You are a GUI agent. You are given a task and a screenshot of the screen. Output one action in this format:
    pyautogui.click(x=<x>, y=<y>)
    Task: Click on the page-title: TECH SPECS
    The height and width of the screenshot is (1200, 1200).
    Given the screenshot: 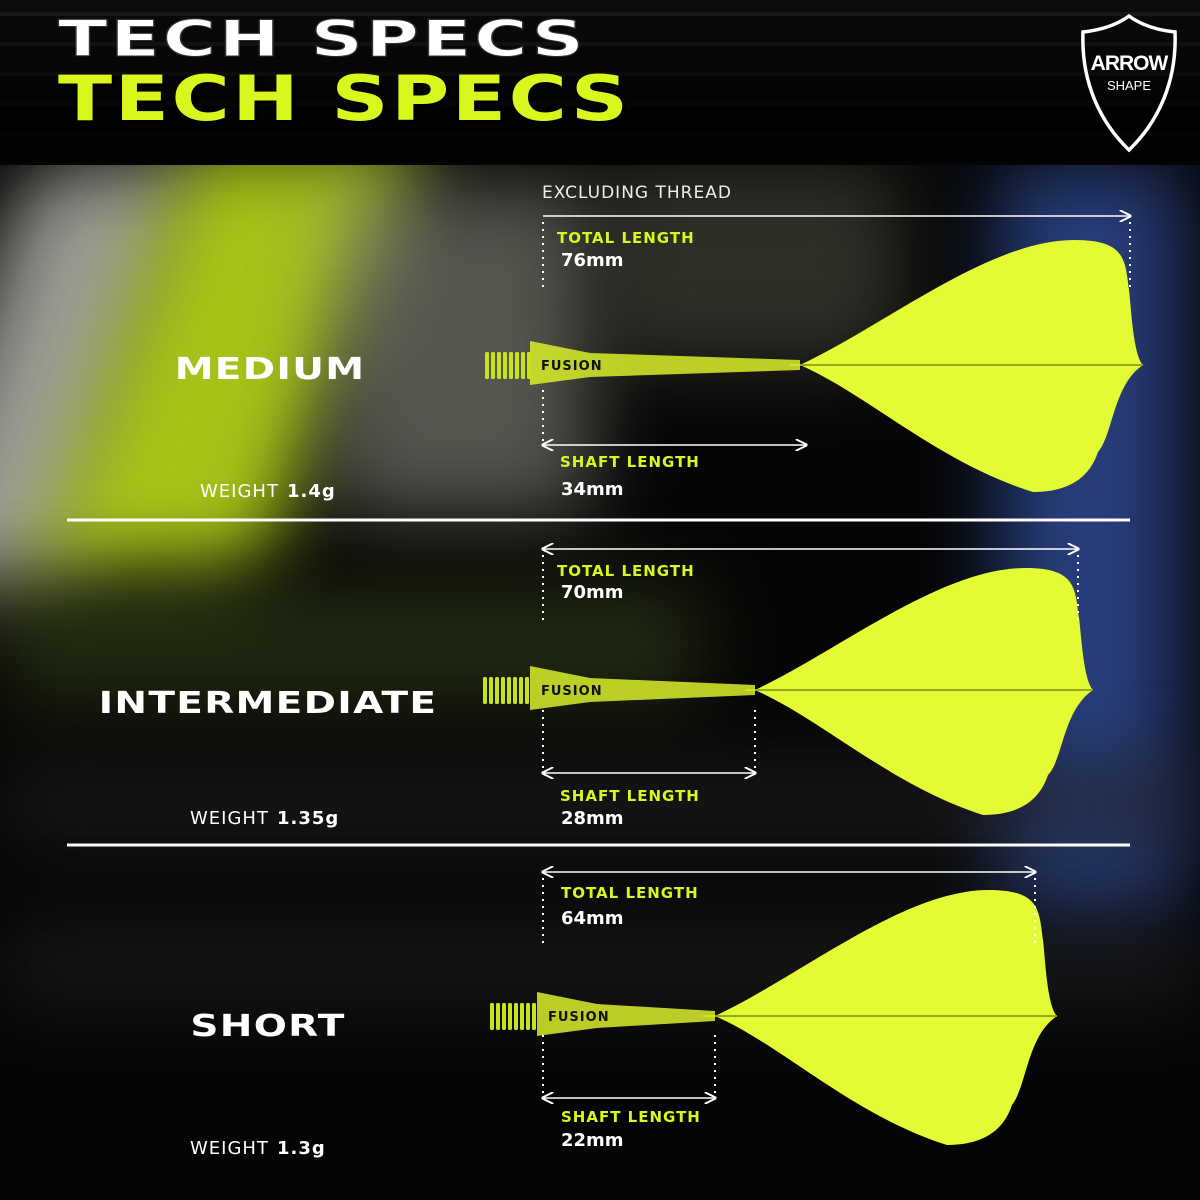 What is the action you would take?
    pyautogui.click(x=344, y=98)
    